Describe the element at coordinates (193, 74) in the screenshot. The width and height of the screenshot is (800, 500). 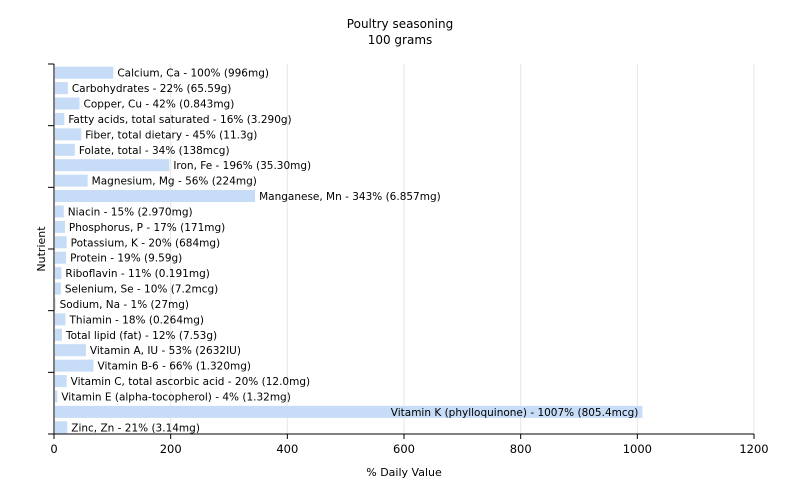
I see `bar-label: Calcium, Ca - 100% (996mg)` at that location.